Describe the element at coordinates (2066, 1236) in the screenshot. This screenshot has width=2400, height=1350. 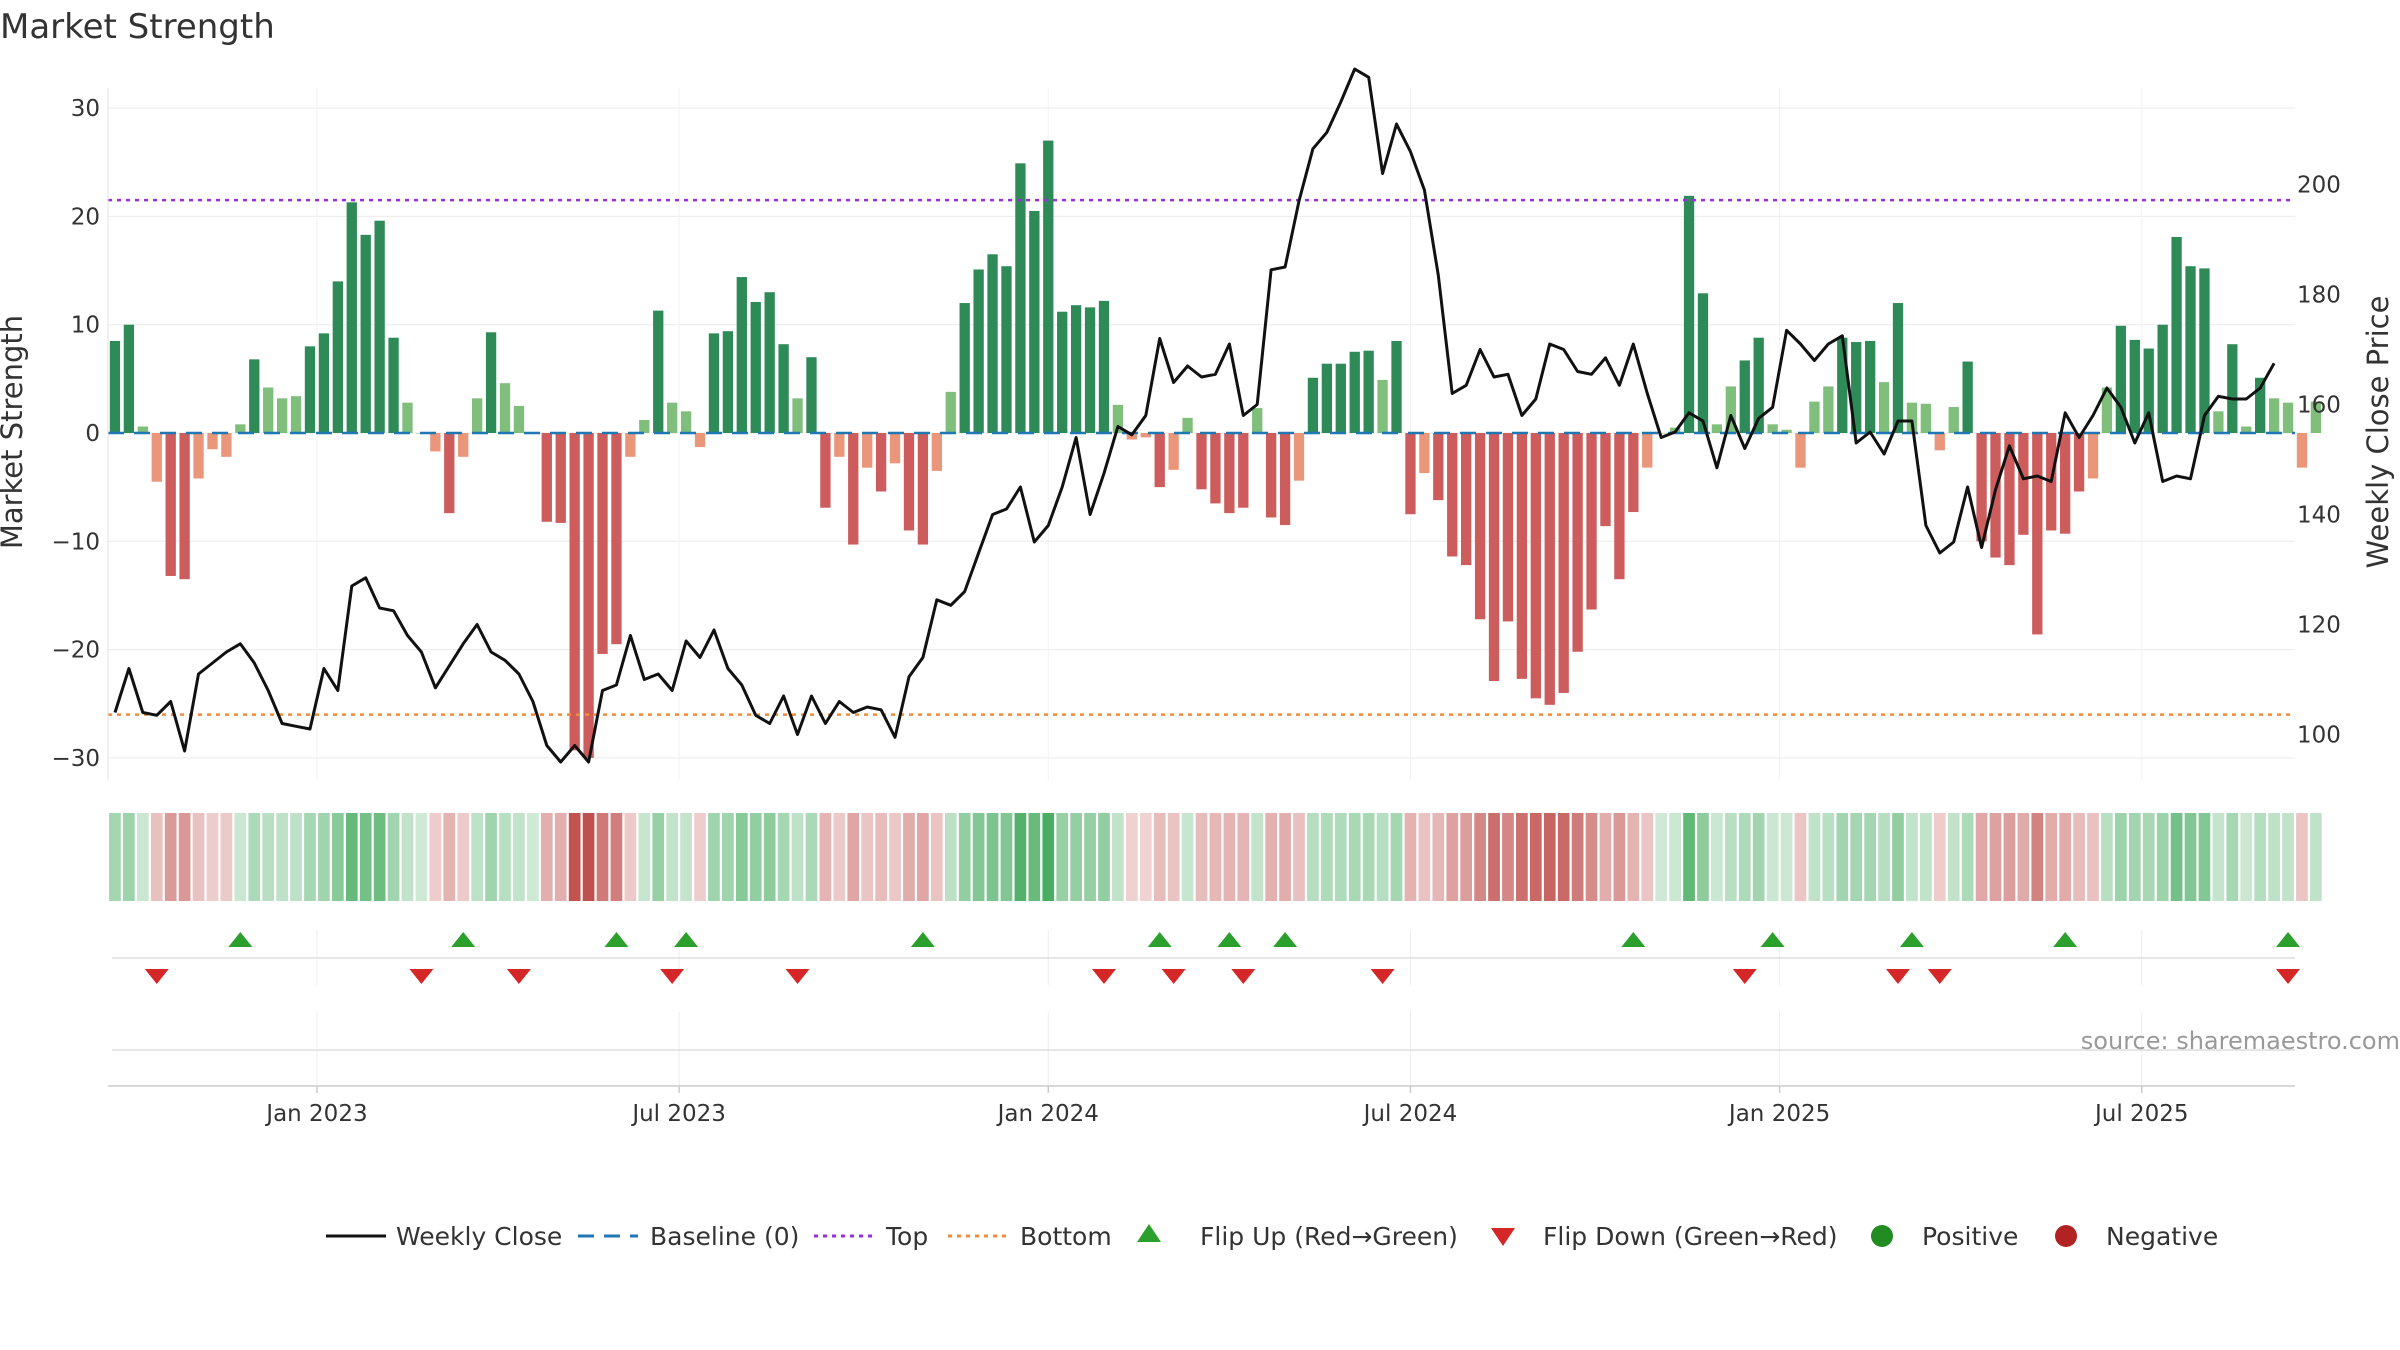
I see `legend-negative-icon` at that location.